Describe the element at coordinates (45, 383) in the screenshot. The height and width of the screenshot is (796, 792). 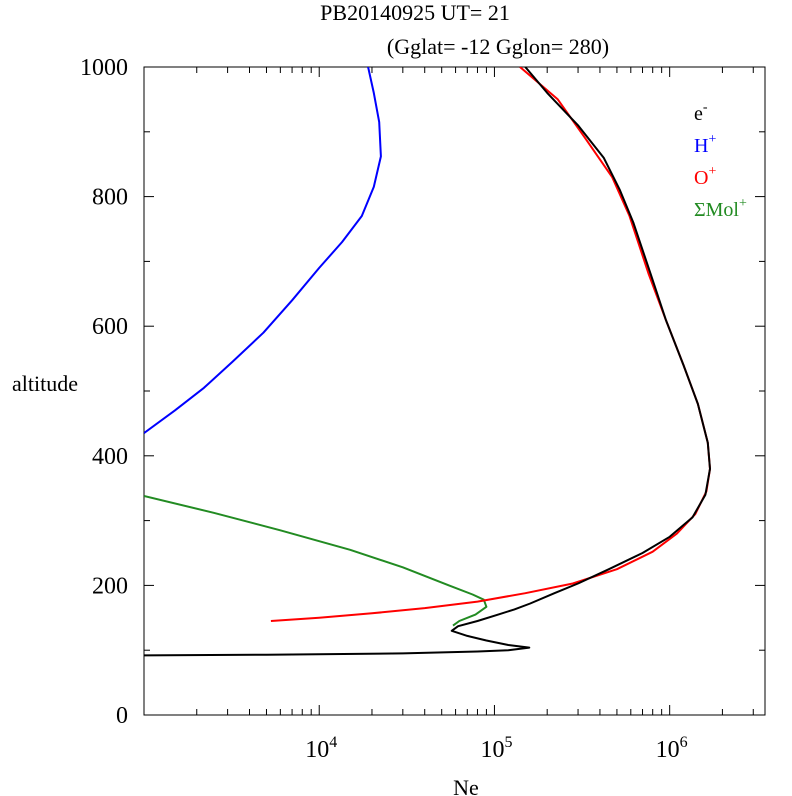
I see `y-axis-label: altitude` at that location.